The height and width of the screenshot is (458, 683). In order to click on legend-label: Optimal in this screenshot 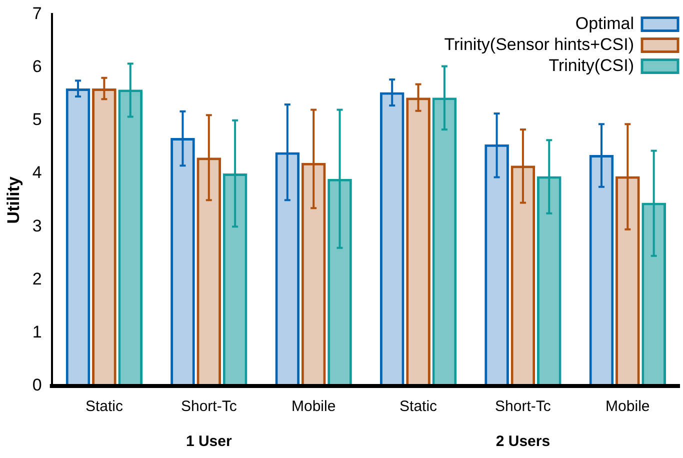, I will do `click(604, 23)`.